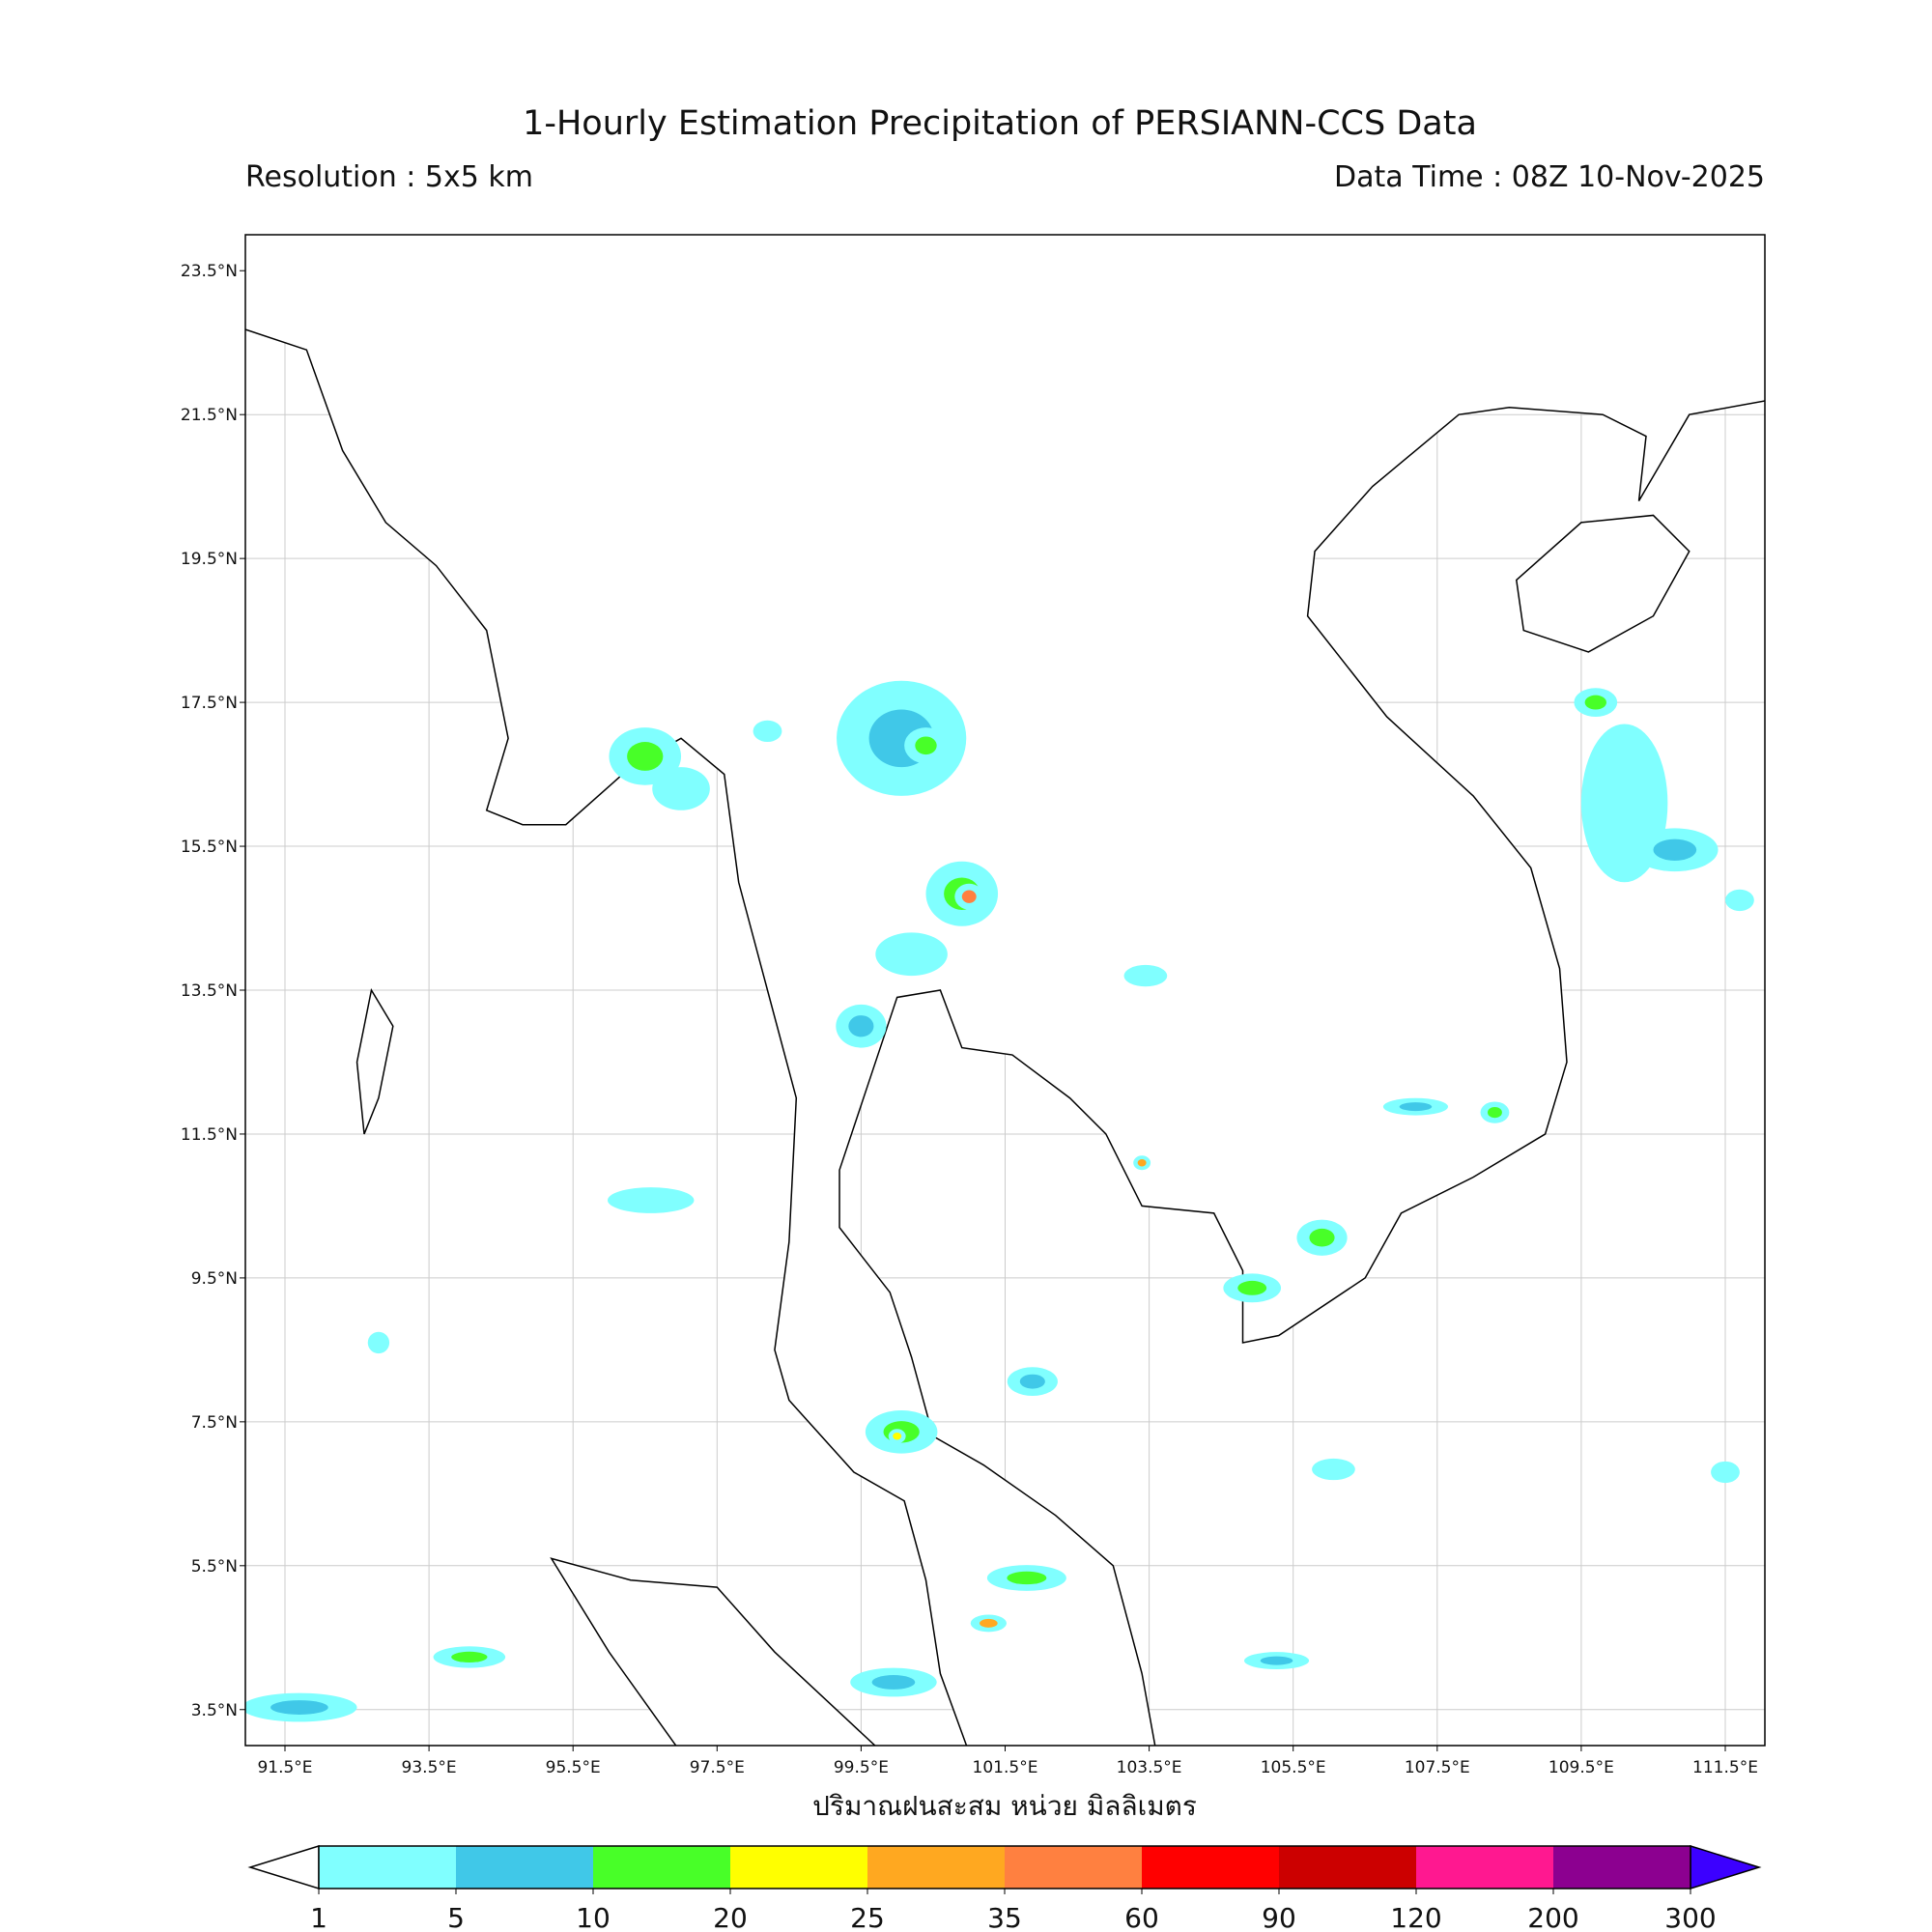  Describe the element at coordinates (214, 1423) in the screenshot. I see `lat-tick-label: 7.5°N` at that location.